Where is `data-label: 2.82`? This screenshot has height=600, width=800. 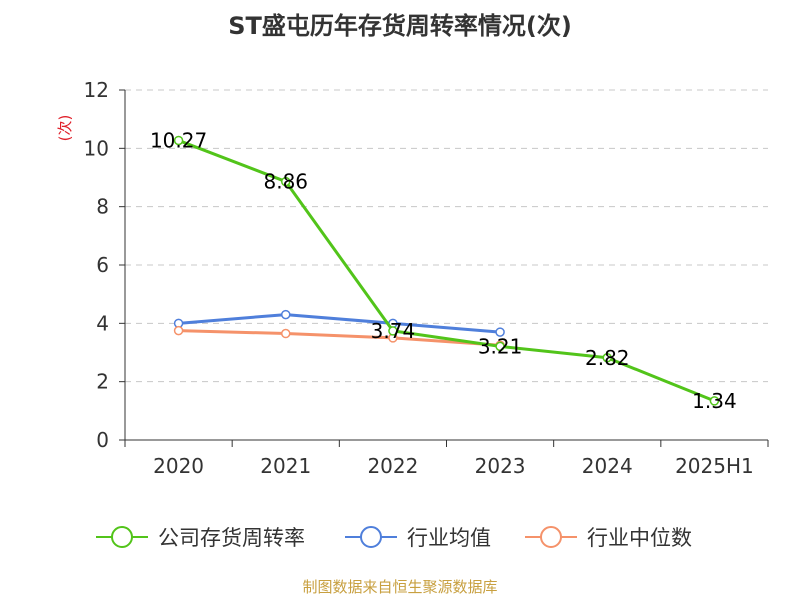 data-label: 2.82 is located at coordinates (607, 358).